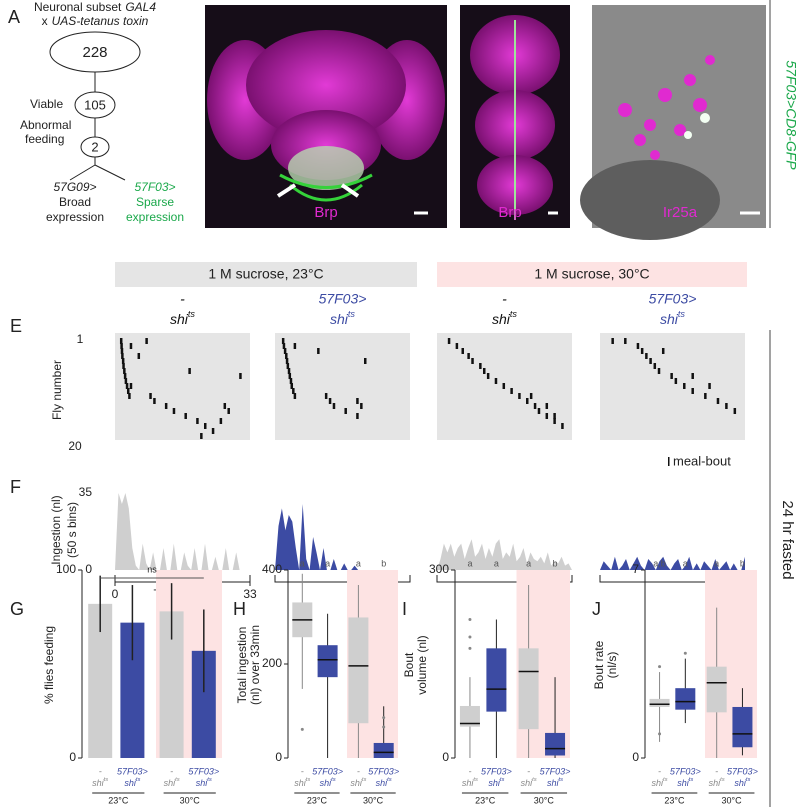  What do you see at coordinates (680, 212) in the screenshot?
I see `image-label: Ir25a` at bounding box center [680, 212].